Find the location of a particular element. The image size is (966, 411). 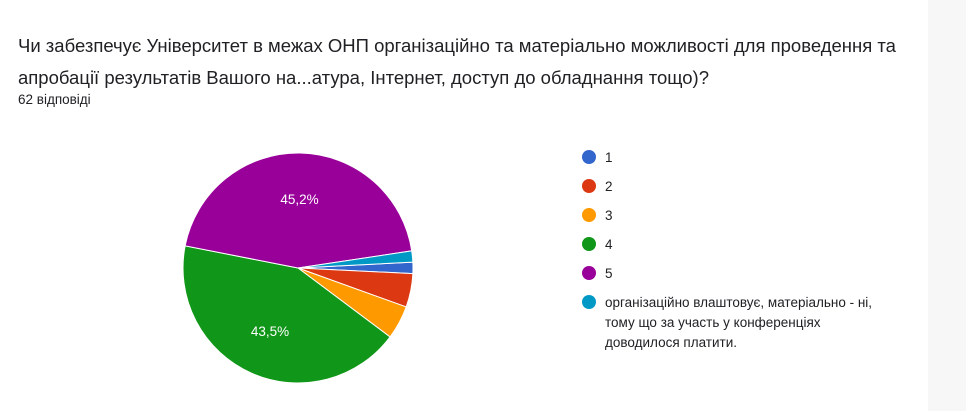

legend-item: 3 is located at coordinates (742, 216).